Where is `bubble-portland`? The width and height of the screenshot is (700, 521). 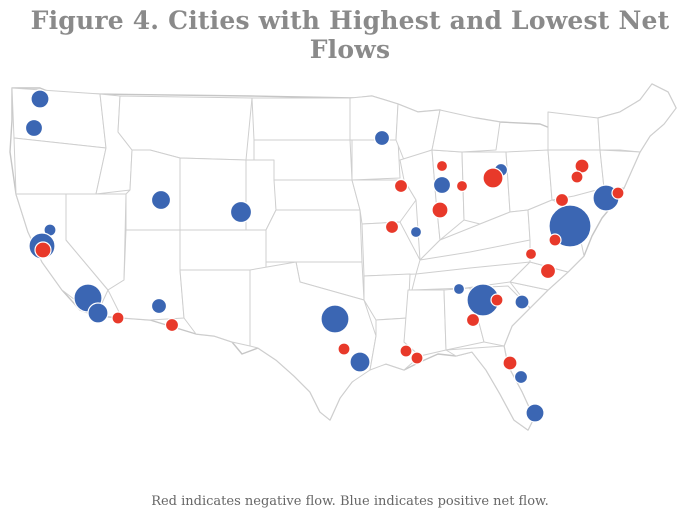 bubble-portland is located at coordinates (34, 128).